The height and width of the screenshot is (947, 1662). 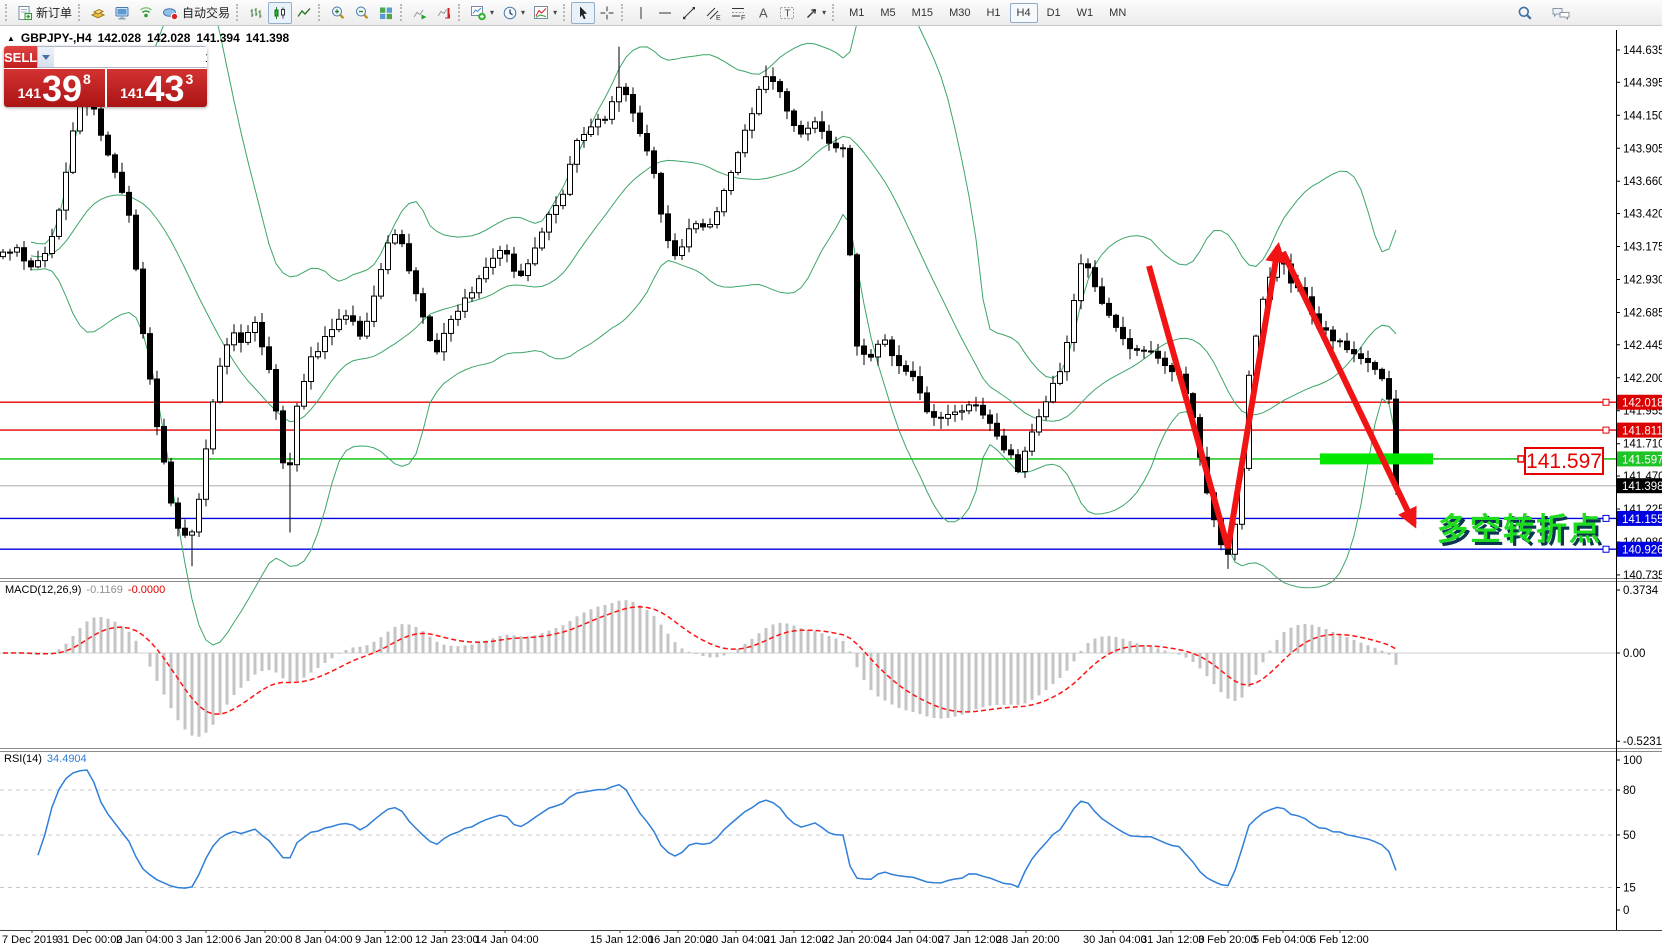 I want to click on annotation-text: 多空转折点, so click(x=1519, y=529).